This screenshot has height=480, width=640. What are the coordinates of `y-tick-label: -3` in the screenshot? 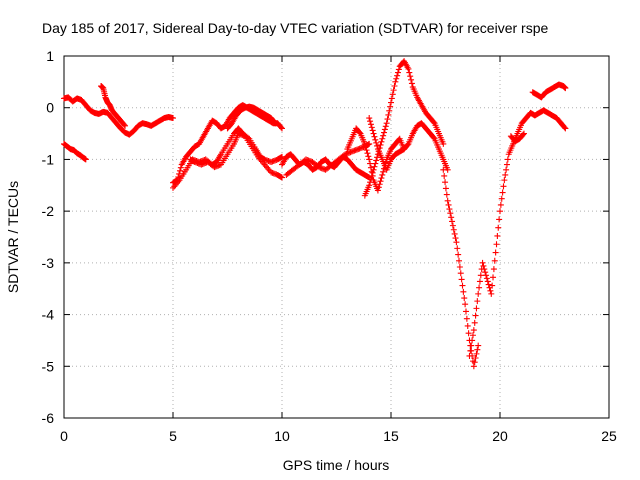 It's located at (48, 263).